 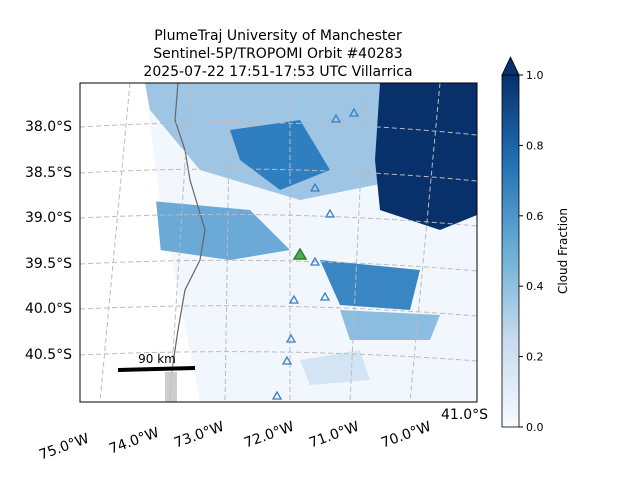 I want to click on lat-label: 41.0°S, so click(x=464, y=415).